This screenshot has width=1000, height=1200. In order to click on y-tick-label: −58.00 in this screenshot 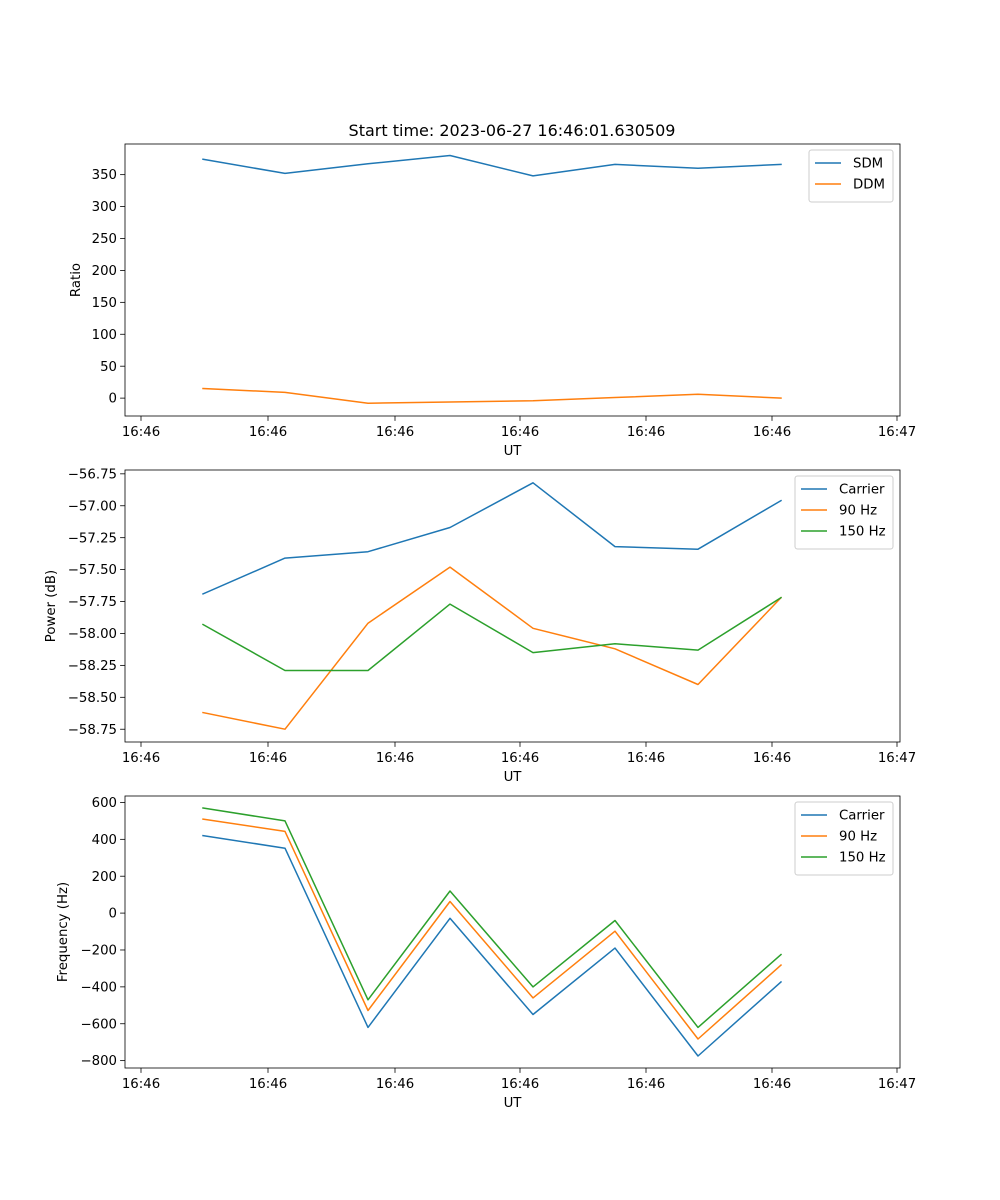, I will do `click(92, 634)`.